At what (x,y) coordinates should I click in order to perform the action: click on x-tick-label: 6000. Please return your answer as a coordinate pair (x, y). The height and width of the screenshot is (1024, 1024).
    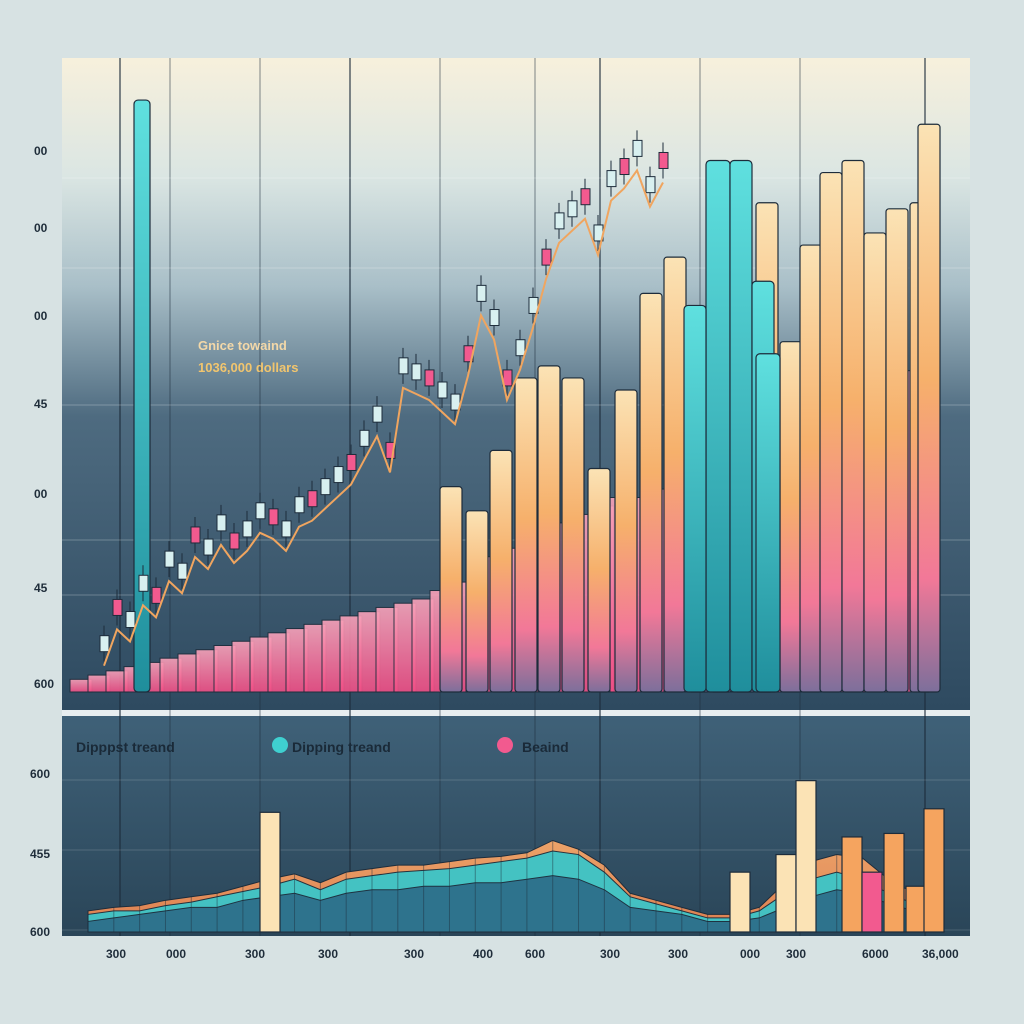
    Looking at the image, I should click on (875, 954).